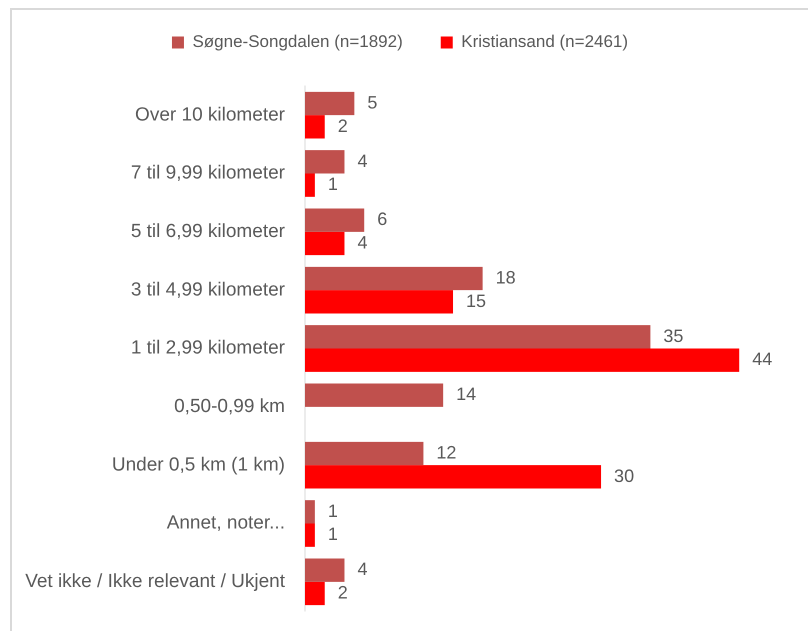 The width and height of the screenshot is (808, 631). I want to click on data-label: 15, so click(476, 300).